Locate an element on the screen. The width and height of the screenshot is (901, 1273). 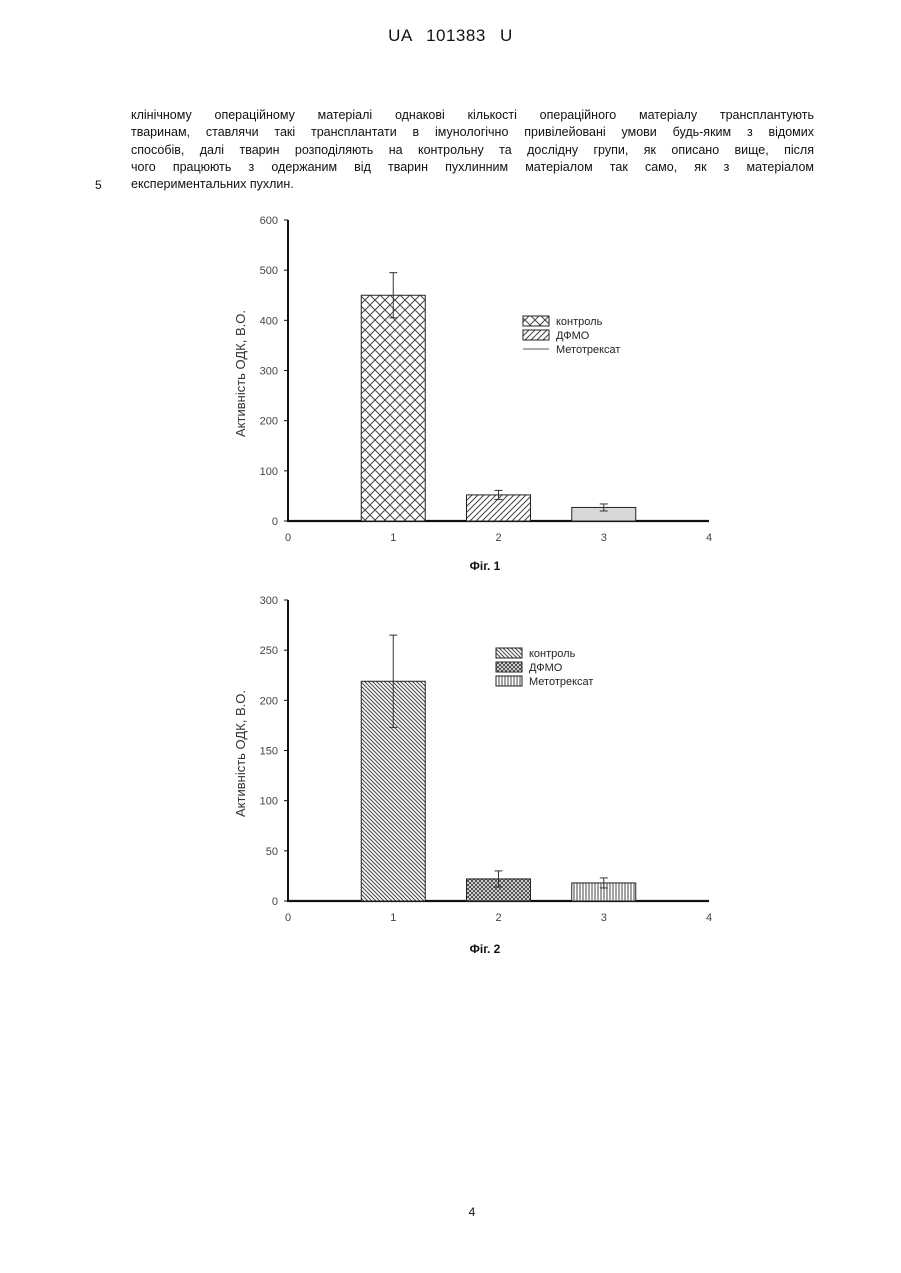
paragraph-line: експериментальних пухлин. is located at coordinates (472, 184).